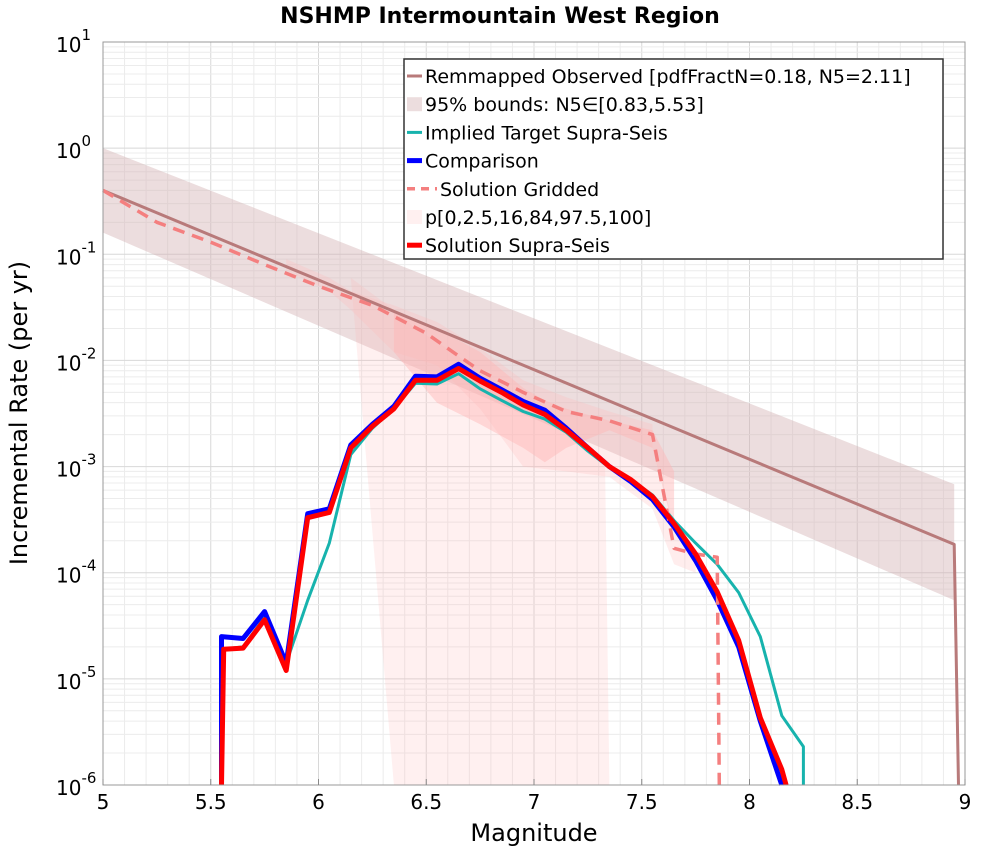 The height and width of the screenshot is (850, 1000). Describe the element at coordinates (546, 133) in the screenshot. I see `legend-label: Implied Target Supra-Seis` at that location.